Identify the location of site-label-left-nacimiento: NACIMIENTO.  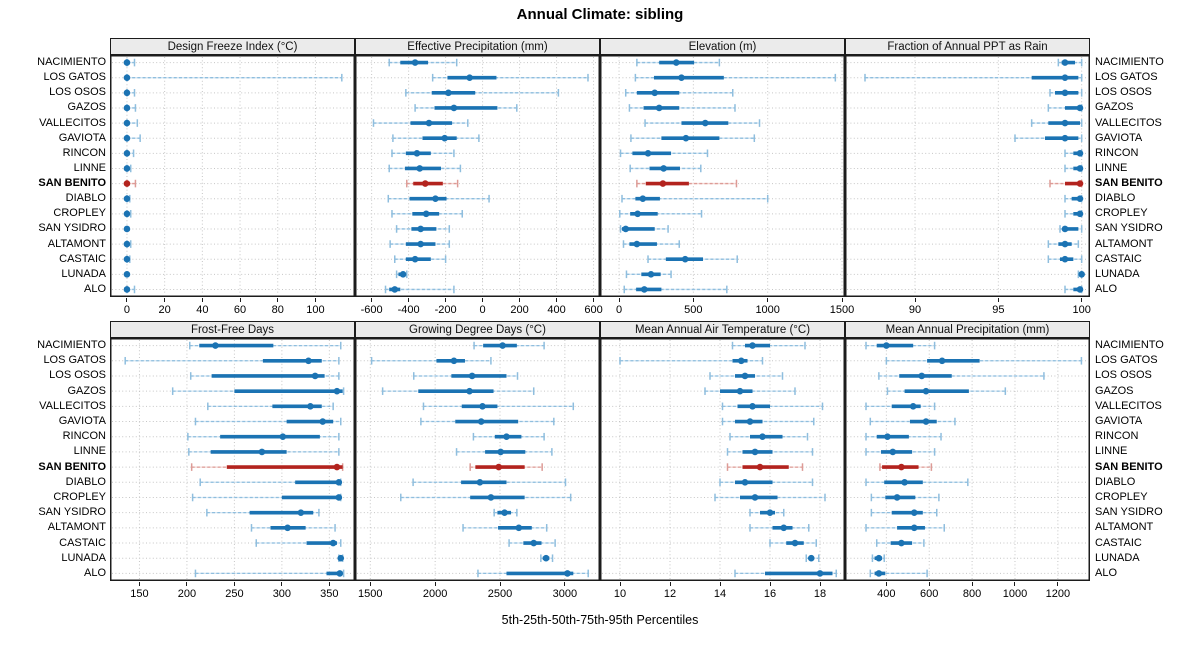
(71, 345).